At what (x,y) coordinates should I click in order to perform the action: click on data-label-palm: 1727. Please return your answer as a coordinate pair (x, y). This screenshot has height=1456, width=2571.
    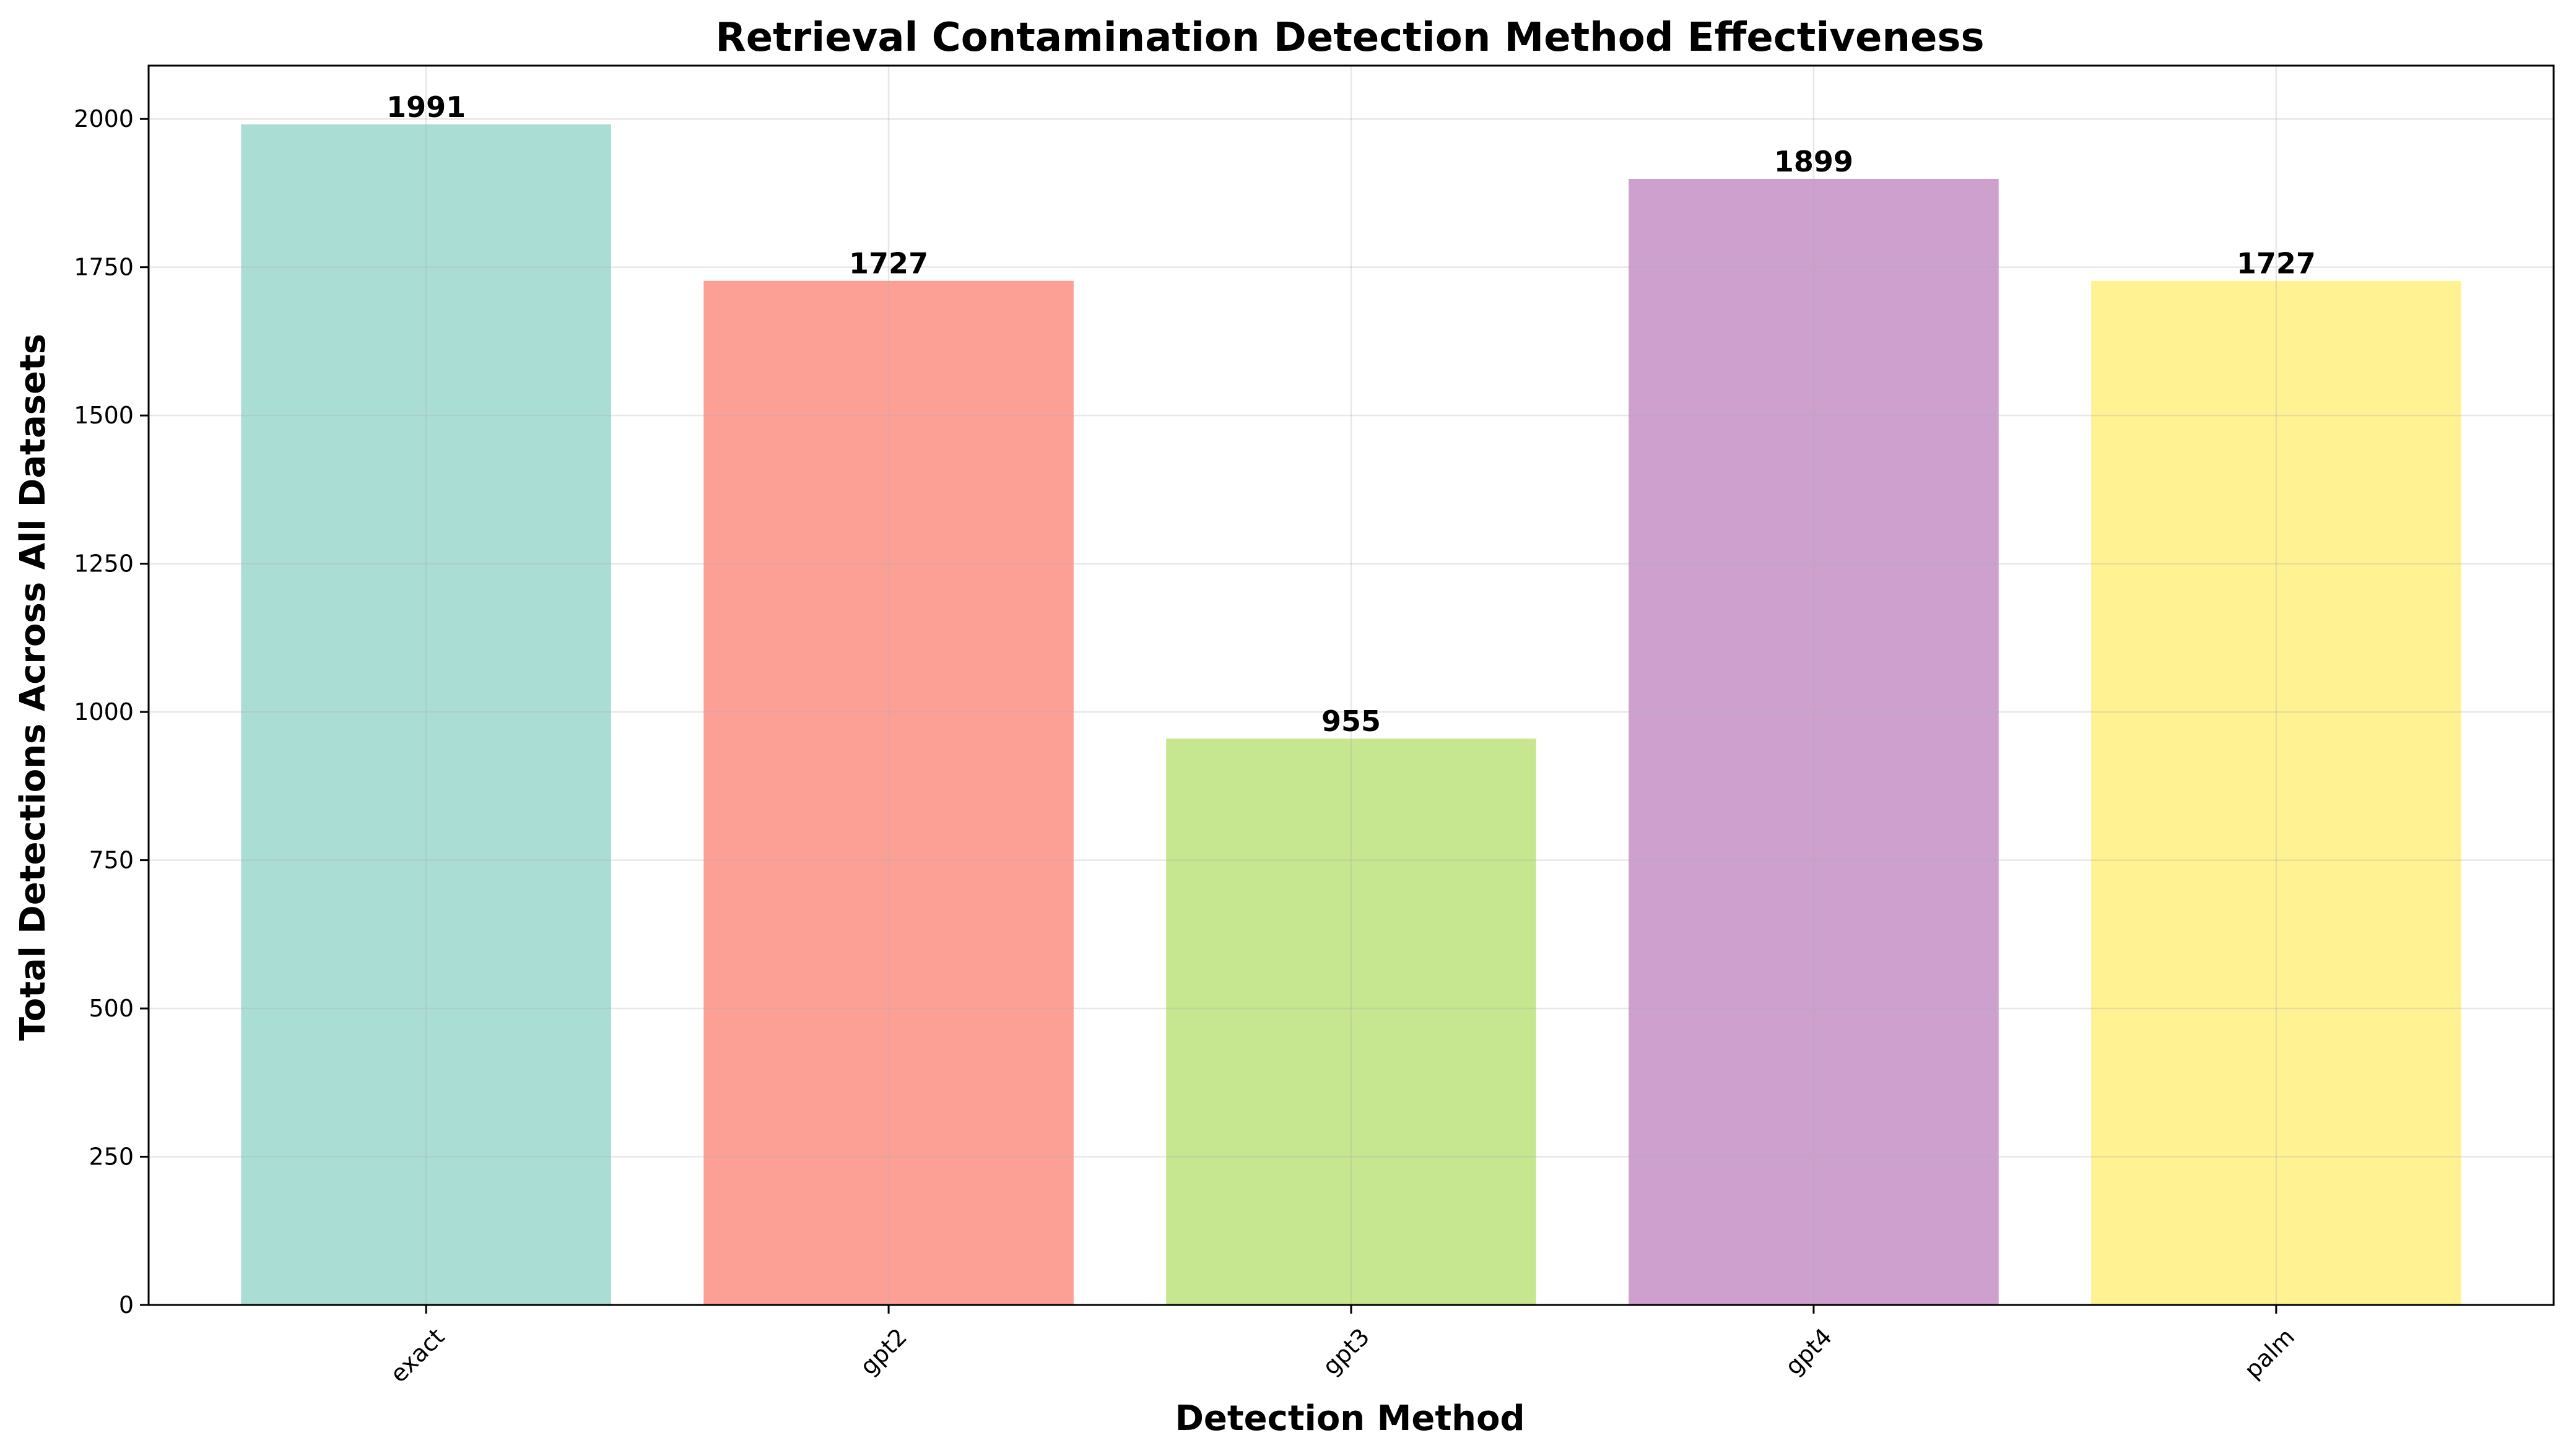
    Looking at the image, I should click on (2276, 264).